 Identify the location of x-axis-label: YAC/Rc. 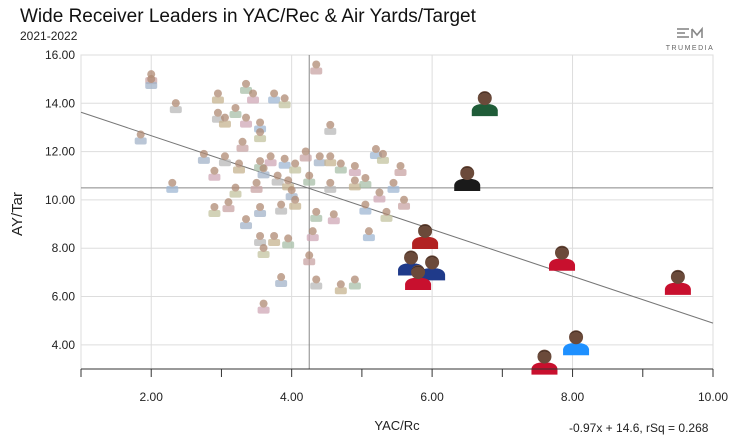
(397, 425).